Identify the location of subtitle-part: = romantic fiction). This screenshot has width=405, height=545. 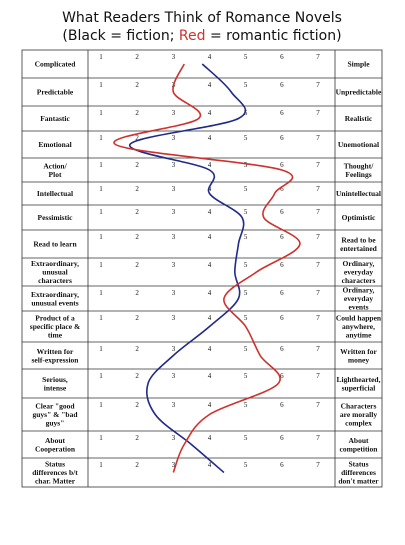
(274, 36).